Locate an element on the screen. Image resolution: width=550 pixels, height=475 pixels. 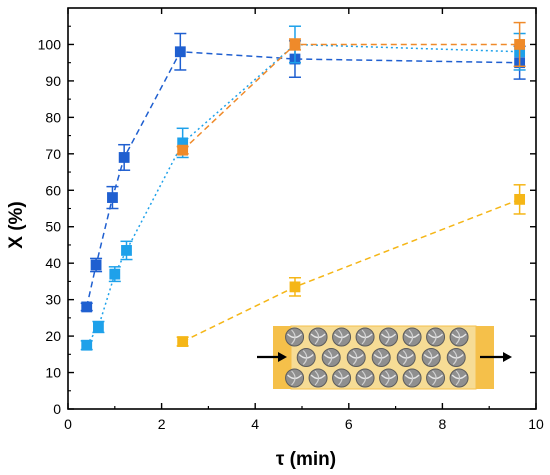
x-tick-label: 10 is located at coordinates (536, 424).